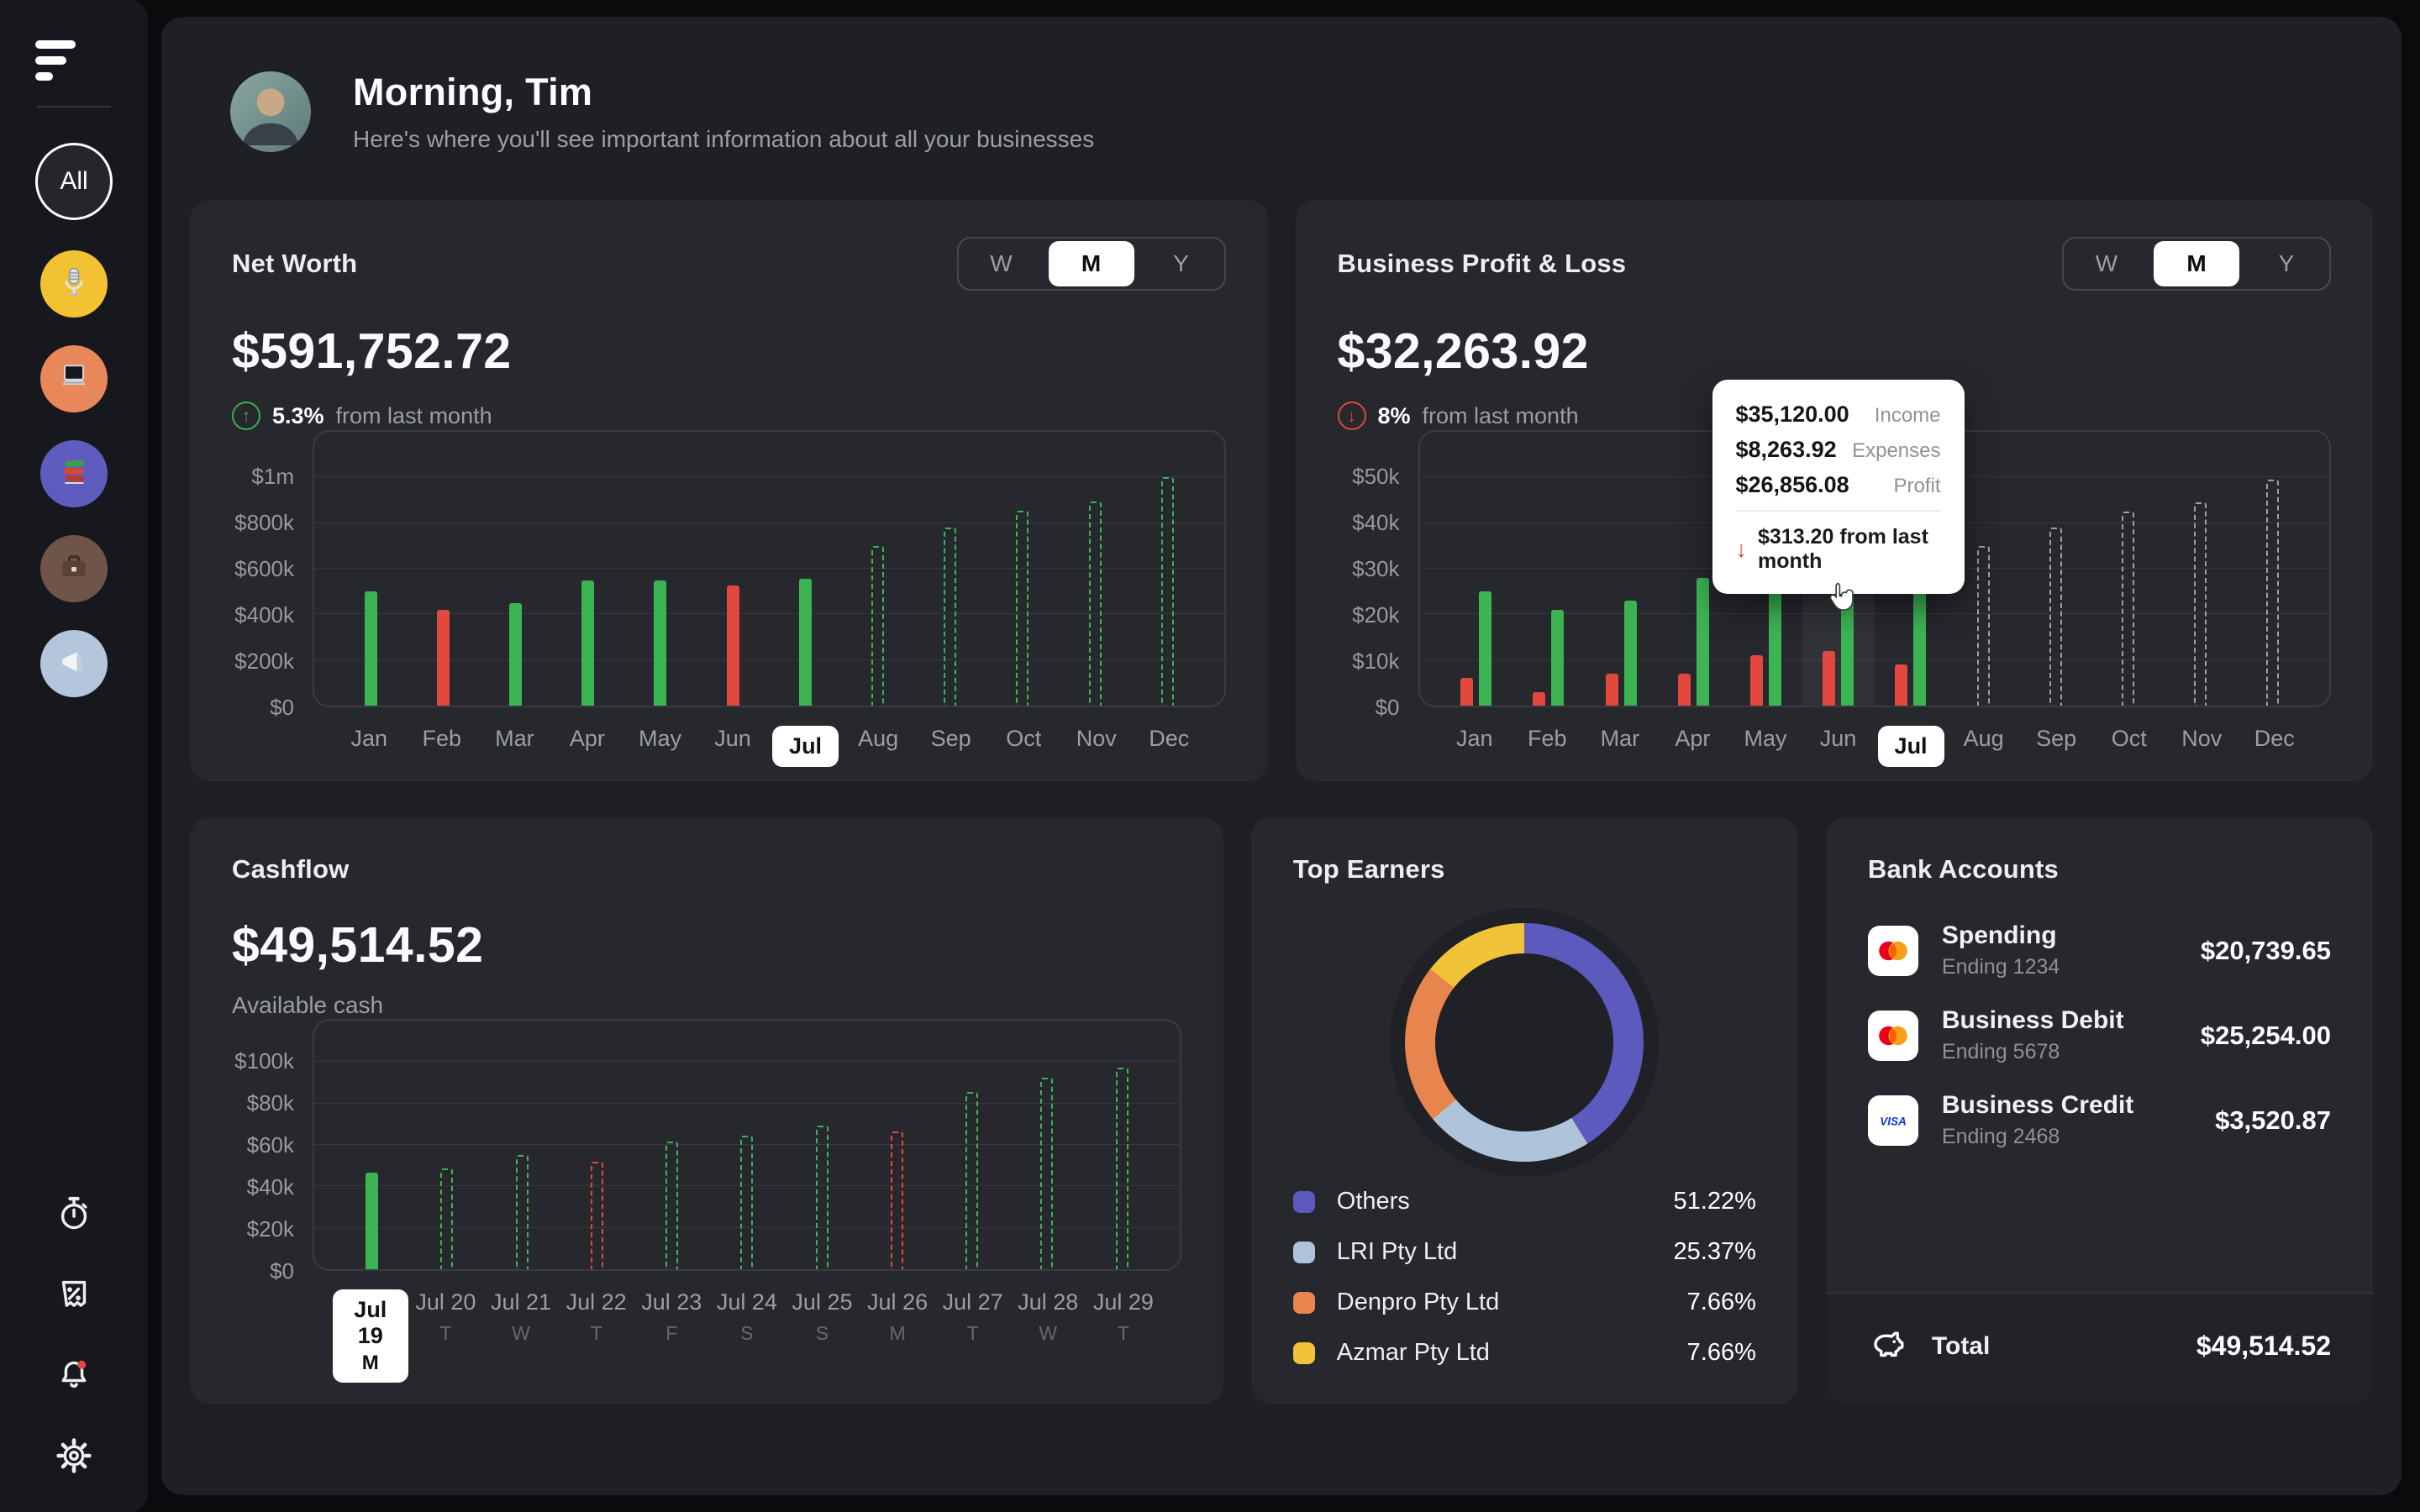 The image size is (2420, 1512). Describe the element at coordinates (1048, 1316) in the screenshot. I see `x-axis-label-jul-28: Jul 28 W` at that location.